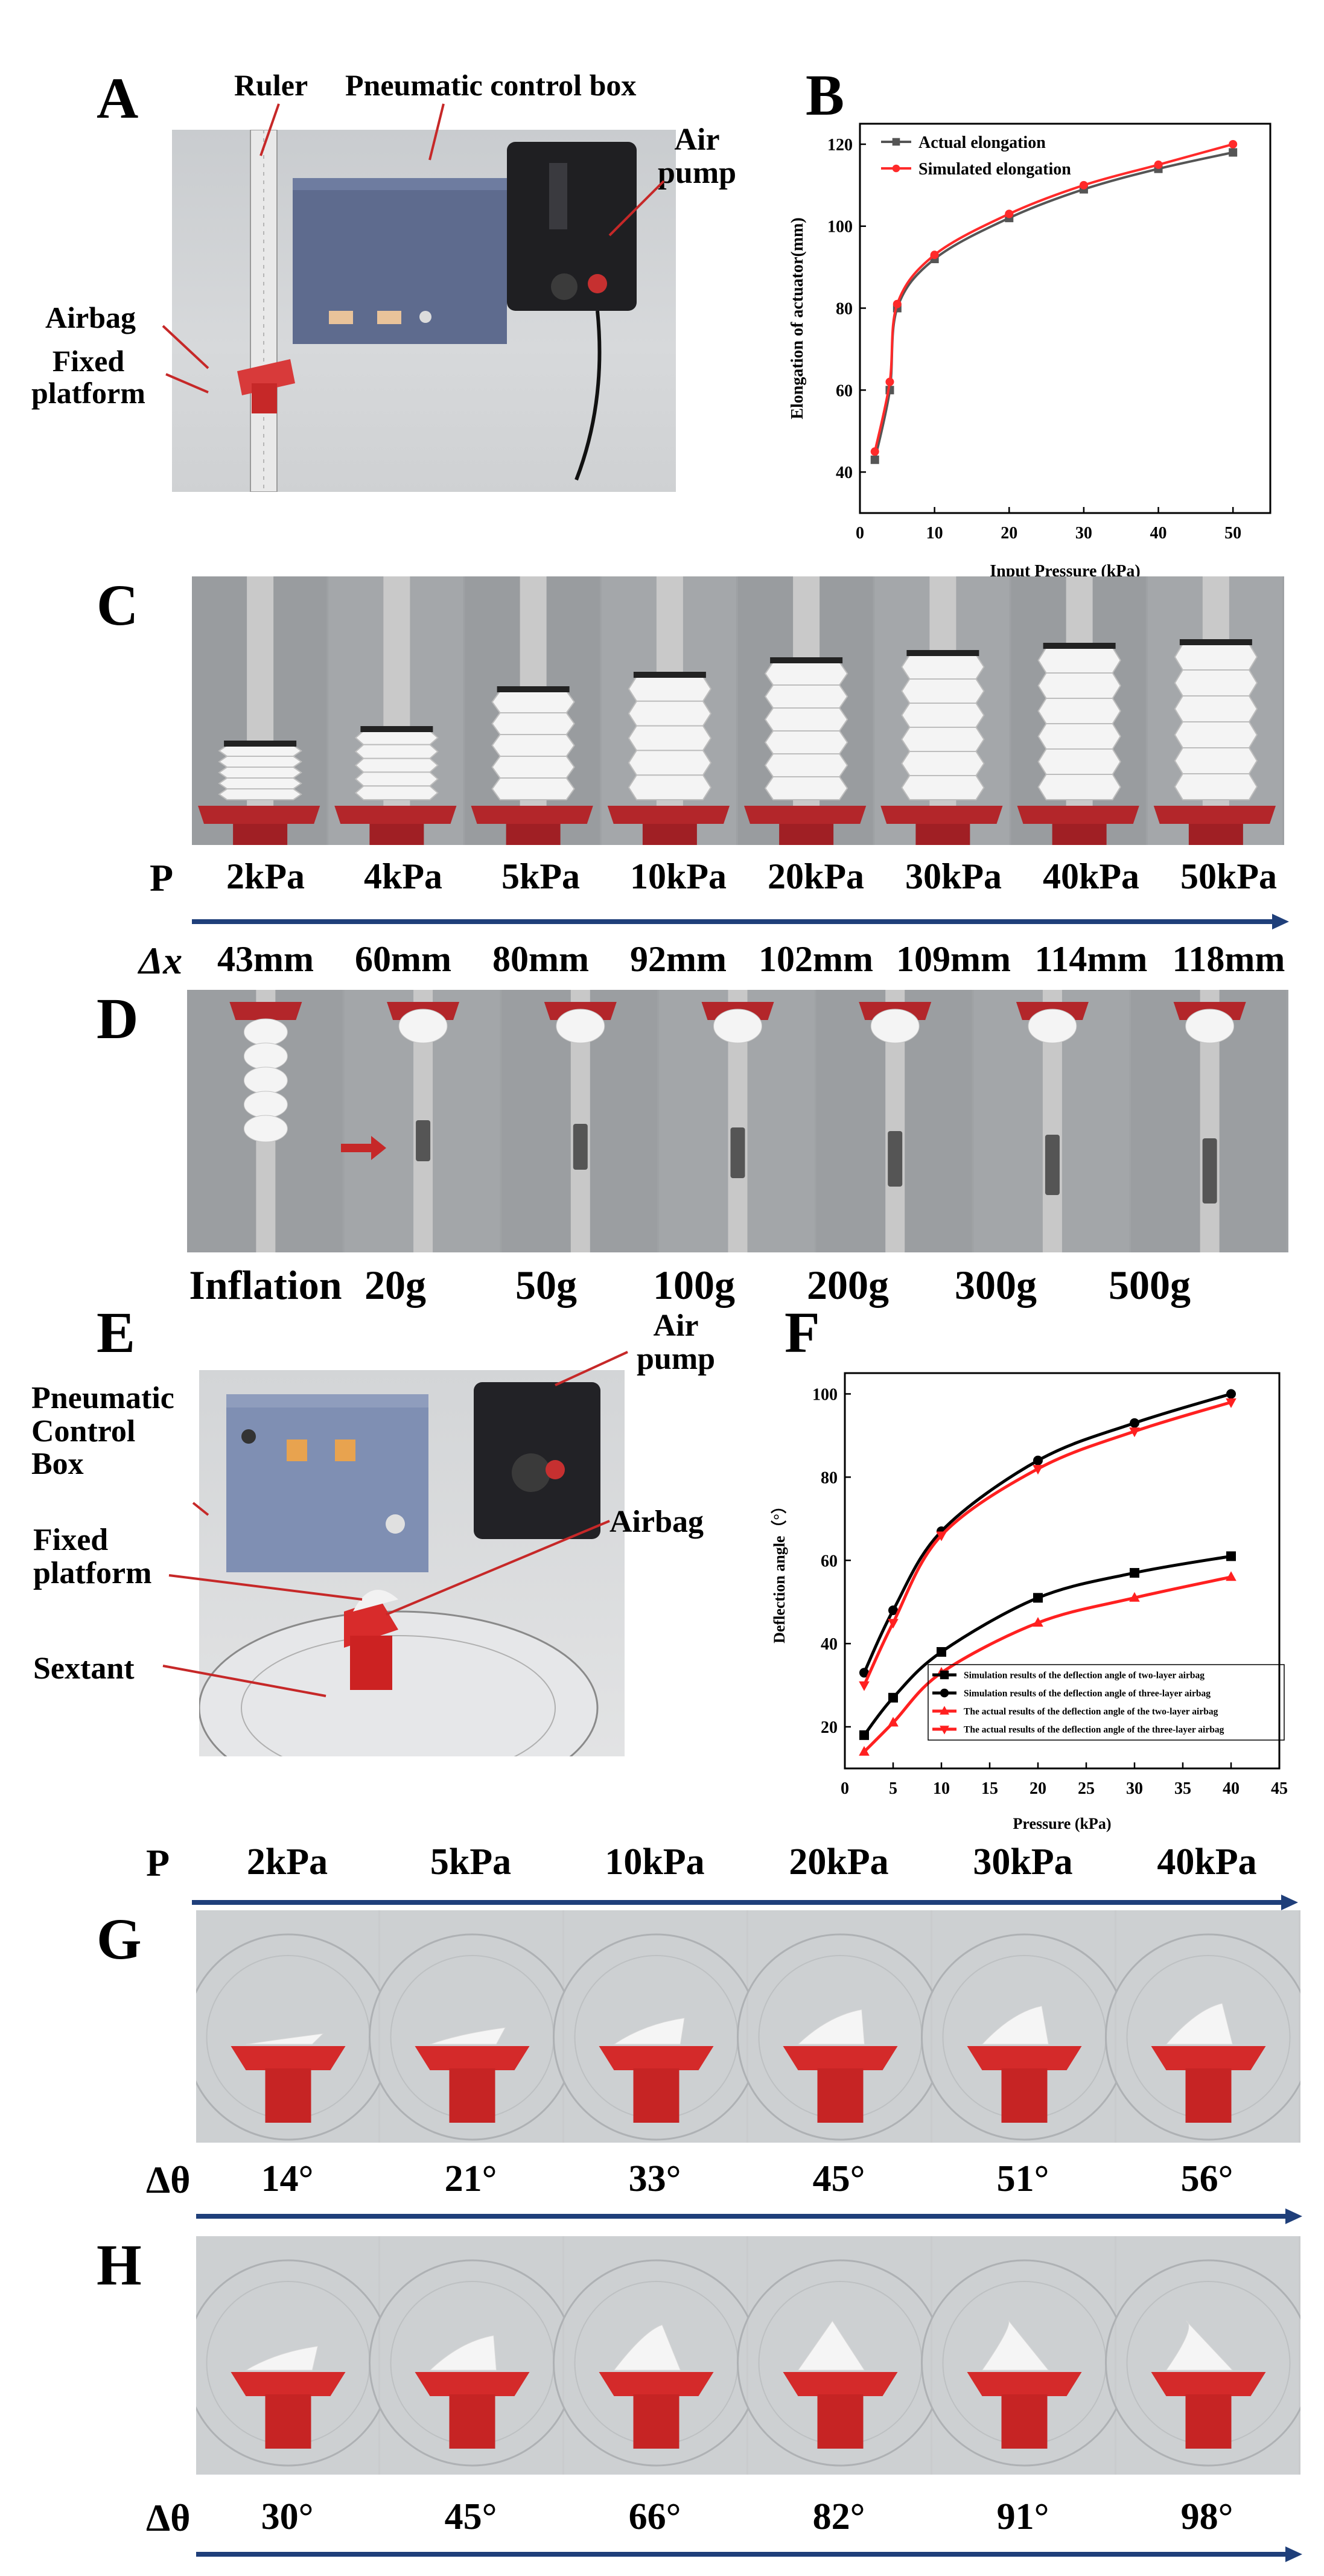 The width and height of the screenshot is (1324, 2576). I want to click on deflection-setup-illustration, so click(400, 1569).